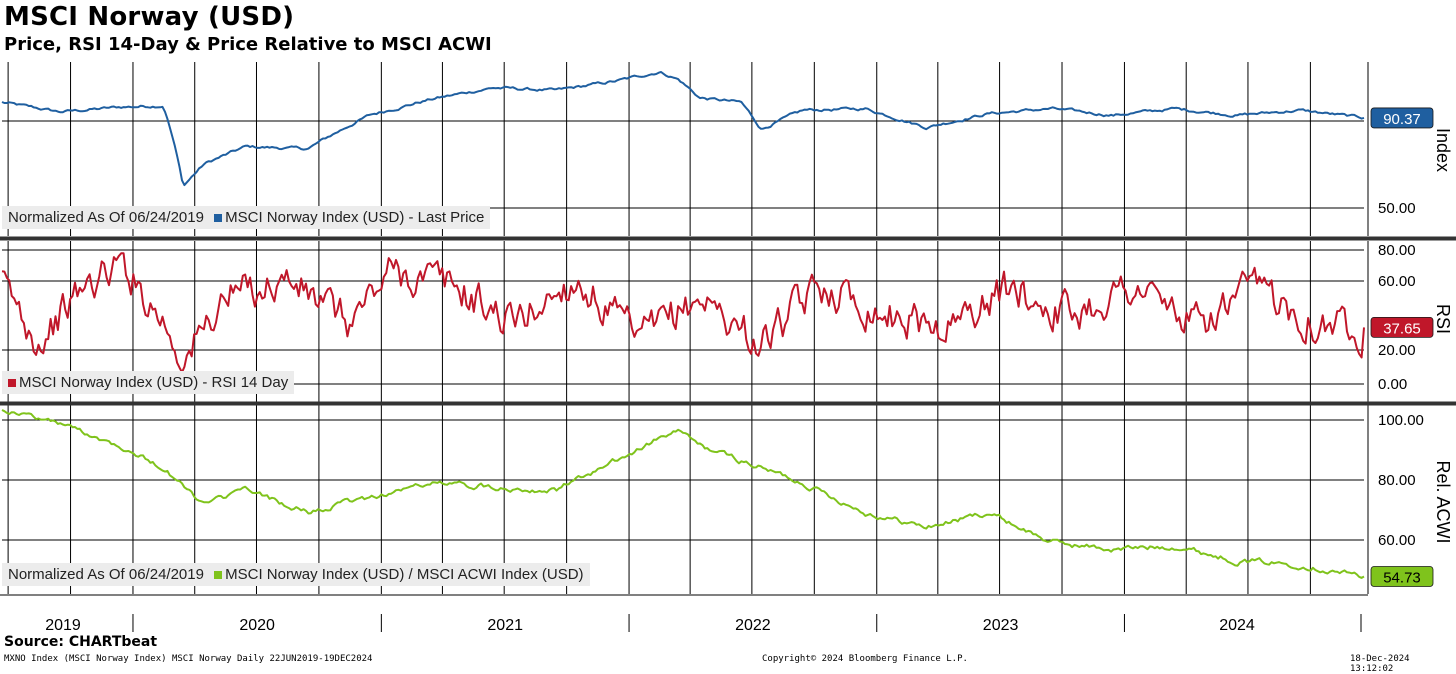 The image size is (1456, 674). Describe the element at coordinates (106, 574) in the screenshot. I see `relative-legend-note: Normalized As Of 06/24/2019` at that location.